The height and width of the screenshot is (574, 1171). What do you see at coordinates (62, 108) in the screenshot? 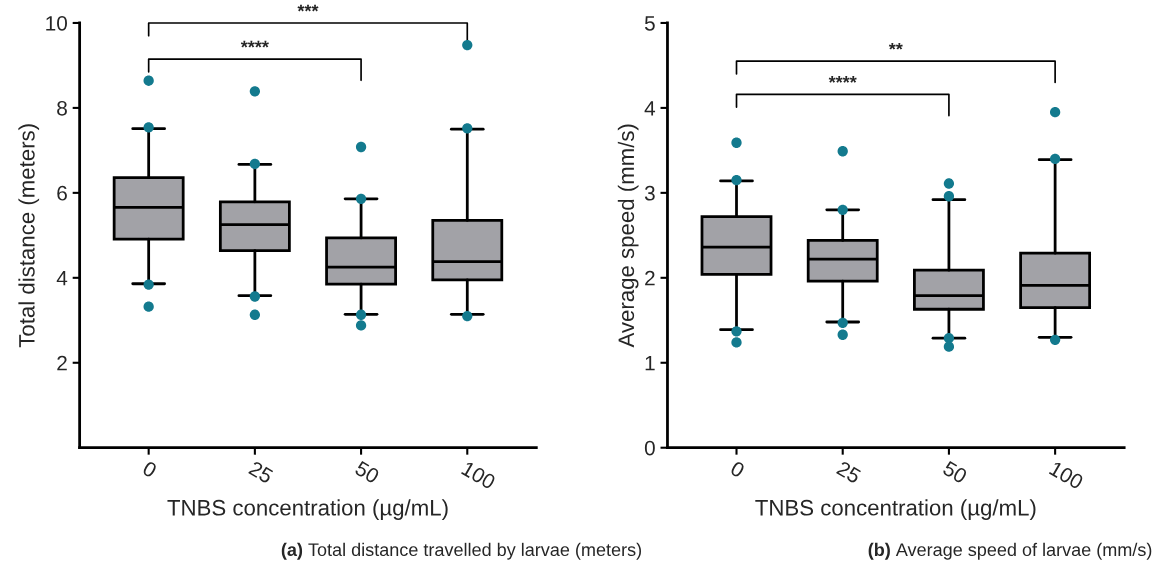
I see `y-tick-label: 8` at bounding box center [62, 108].